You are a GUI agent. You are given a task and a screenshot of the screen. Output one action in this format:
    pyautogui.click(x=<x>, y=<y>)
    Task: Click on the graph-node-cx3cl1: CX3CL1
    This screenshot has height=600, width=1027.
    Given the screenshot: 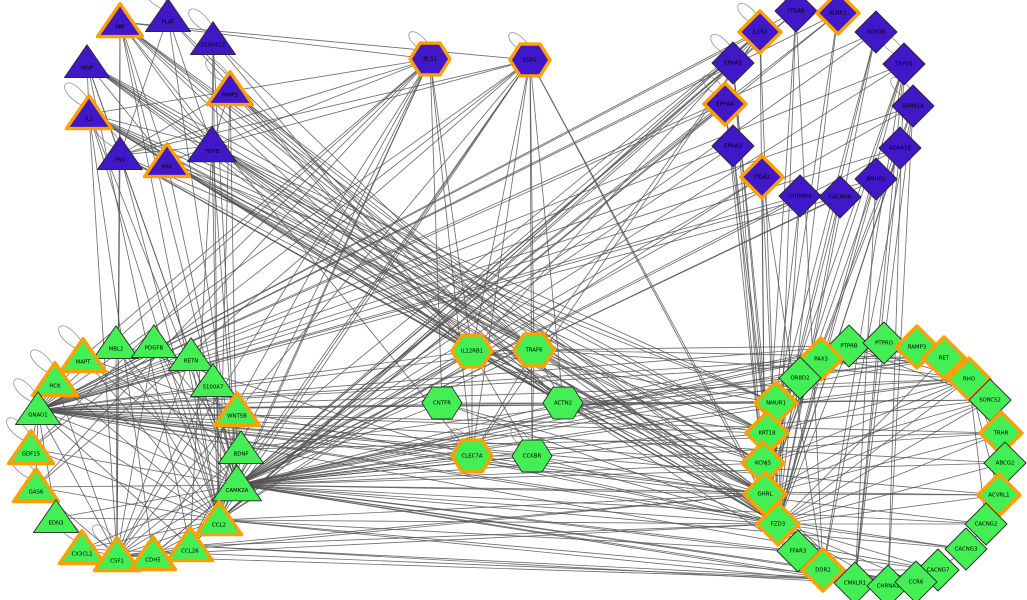 What is the action you would take?
    pyautogui.click(x=82, y=547)
    